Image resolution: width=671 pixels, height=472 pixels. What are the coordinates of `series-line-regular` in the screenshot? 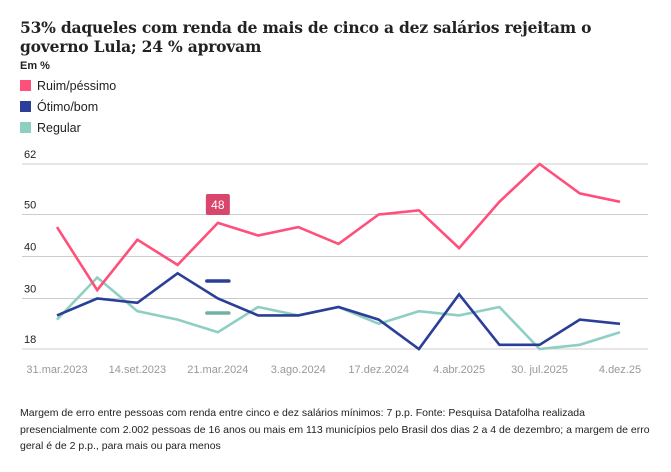 It's located at (338, 313).